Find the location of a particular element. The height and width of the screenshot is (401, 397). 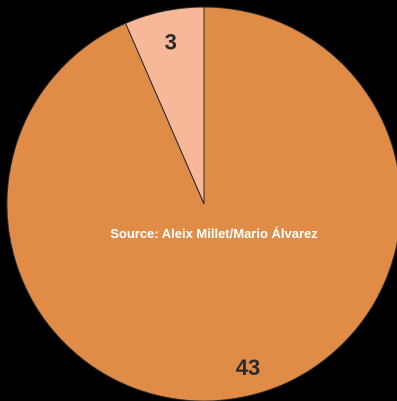

pie-label-43: 43 is located at coordinates (248, 367).